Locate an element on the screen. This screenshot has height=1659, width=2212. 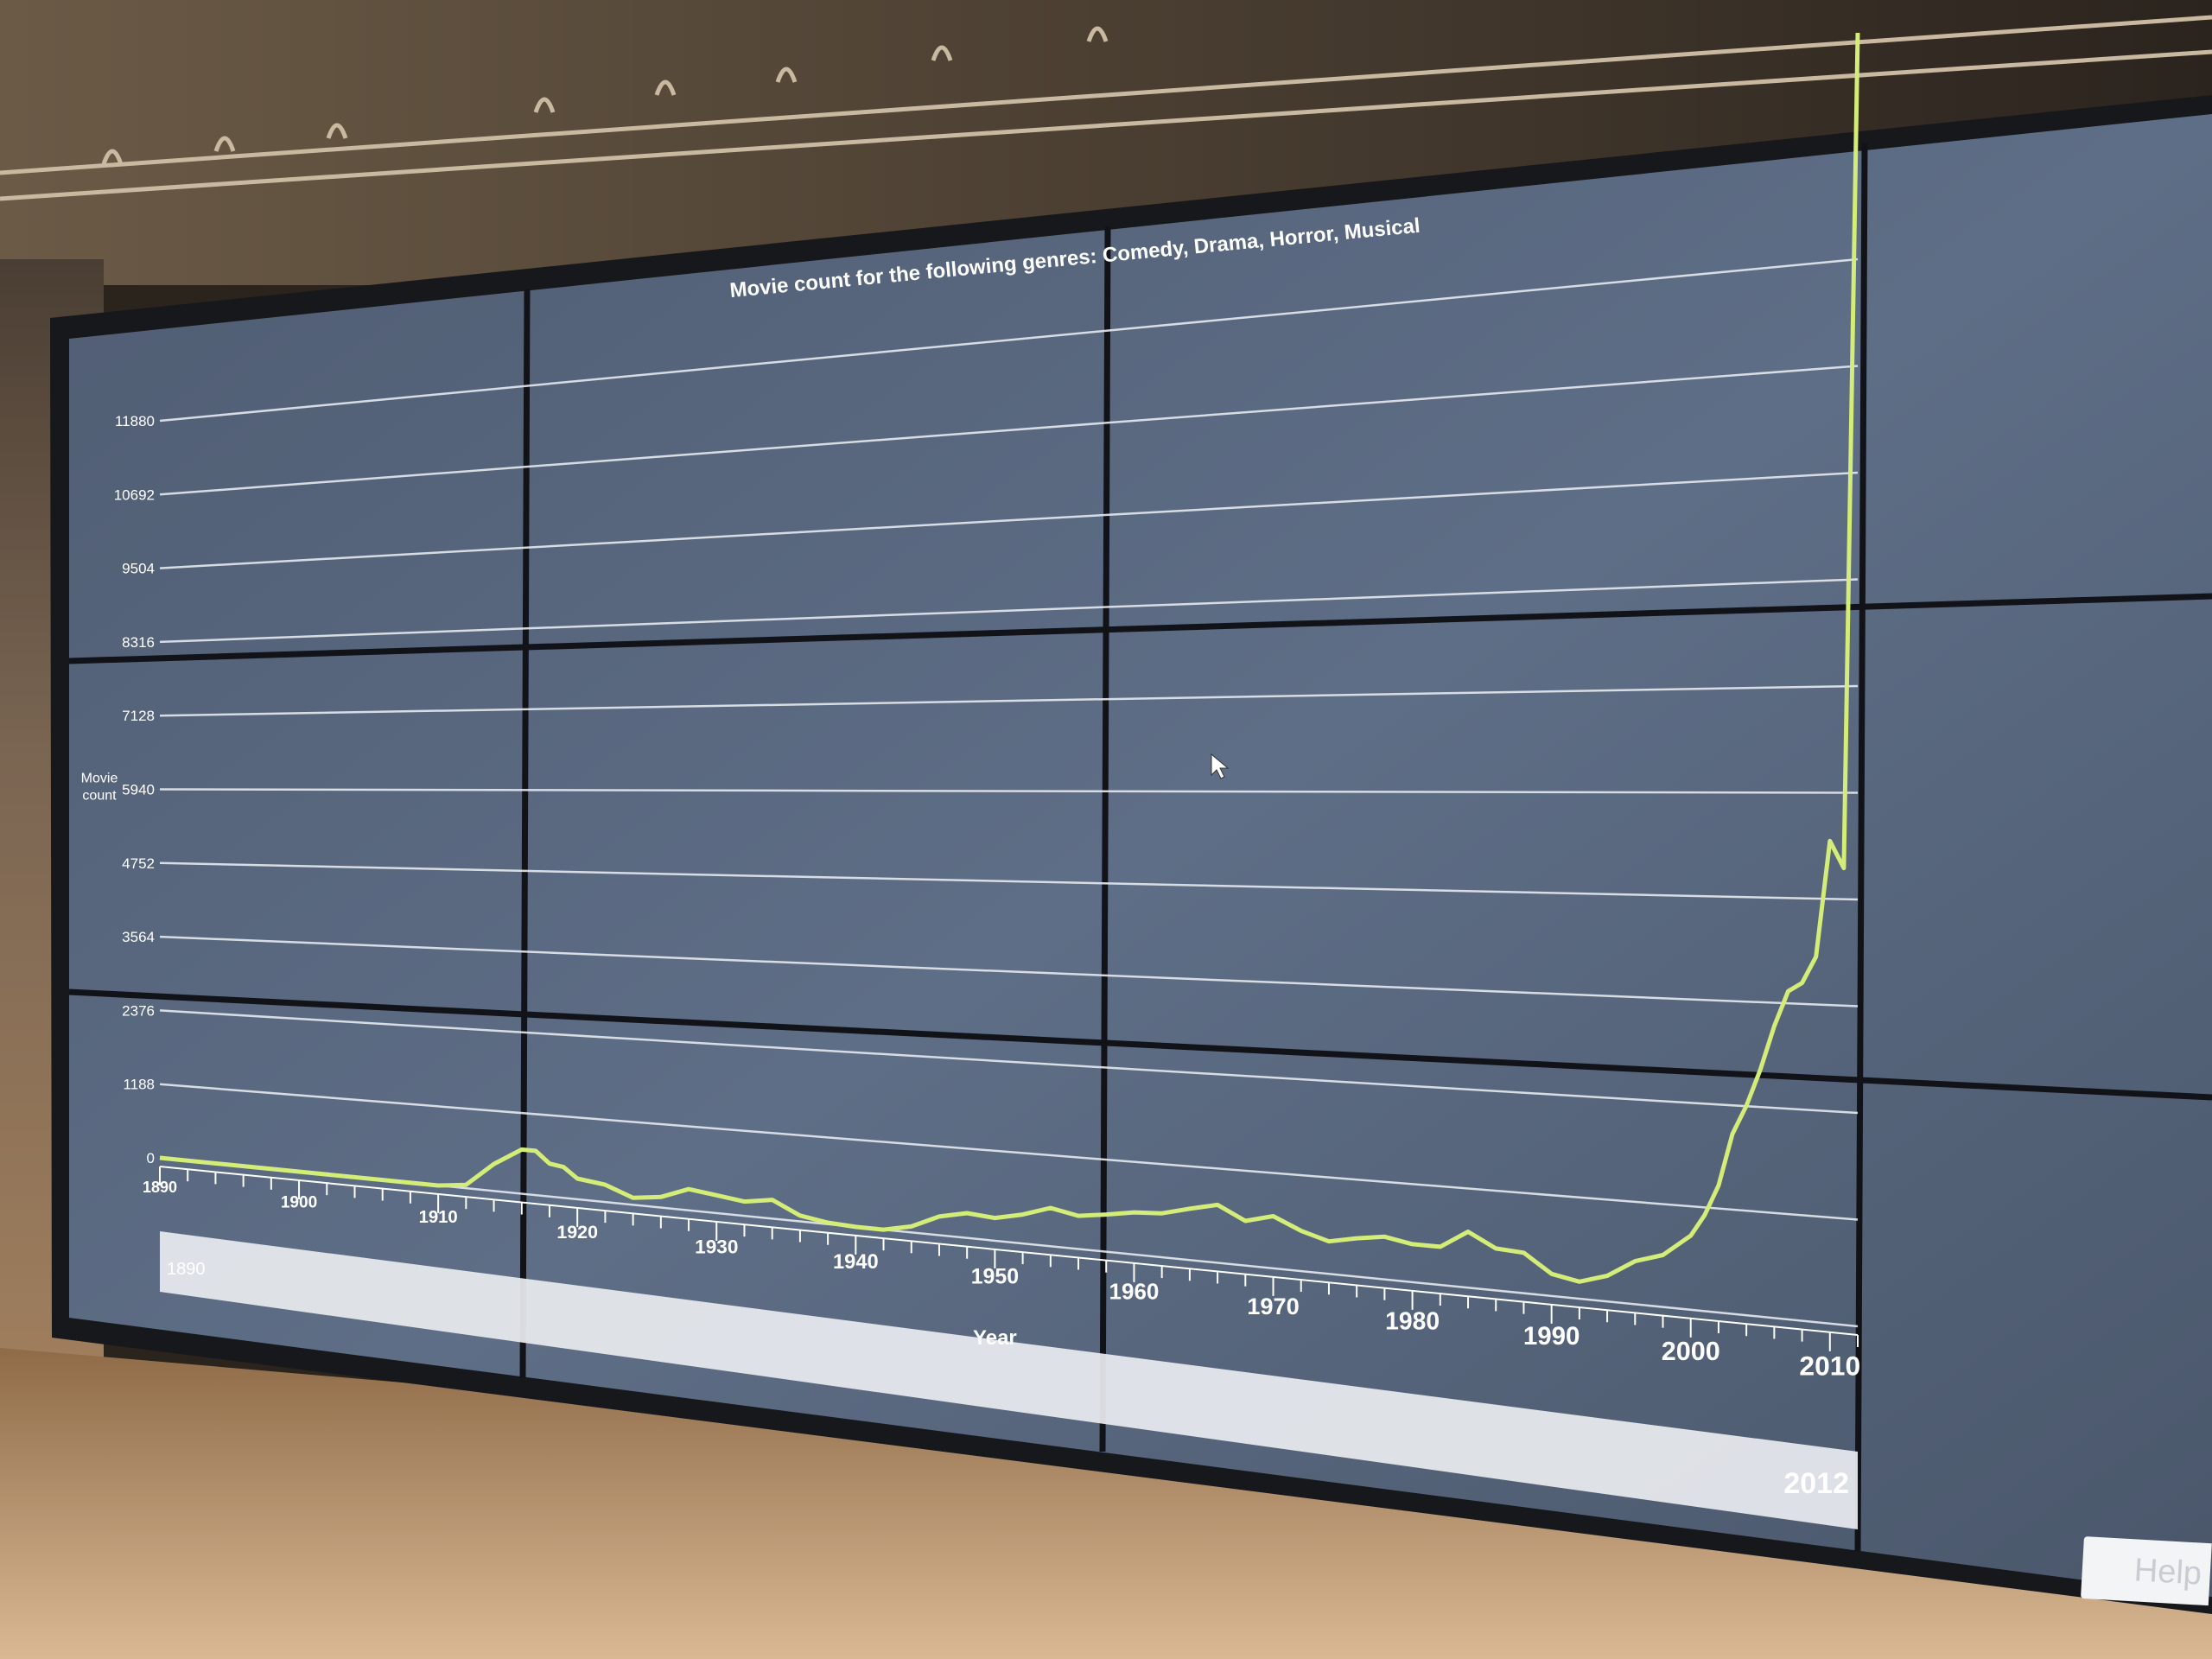
timeline-start-label: 1890 is located at coordinates (186, 1269).